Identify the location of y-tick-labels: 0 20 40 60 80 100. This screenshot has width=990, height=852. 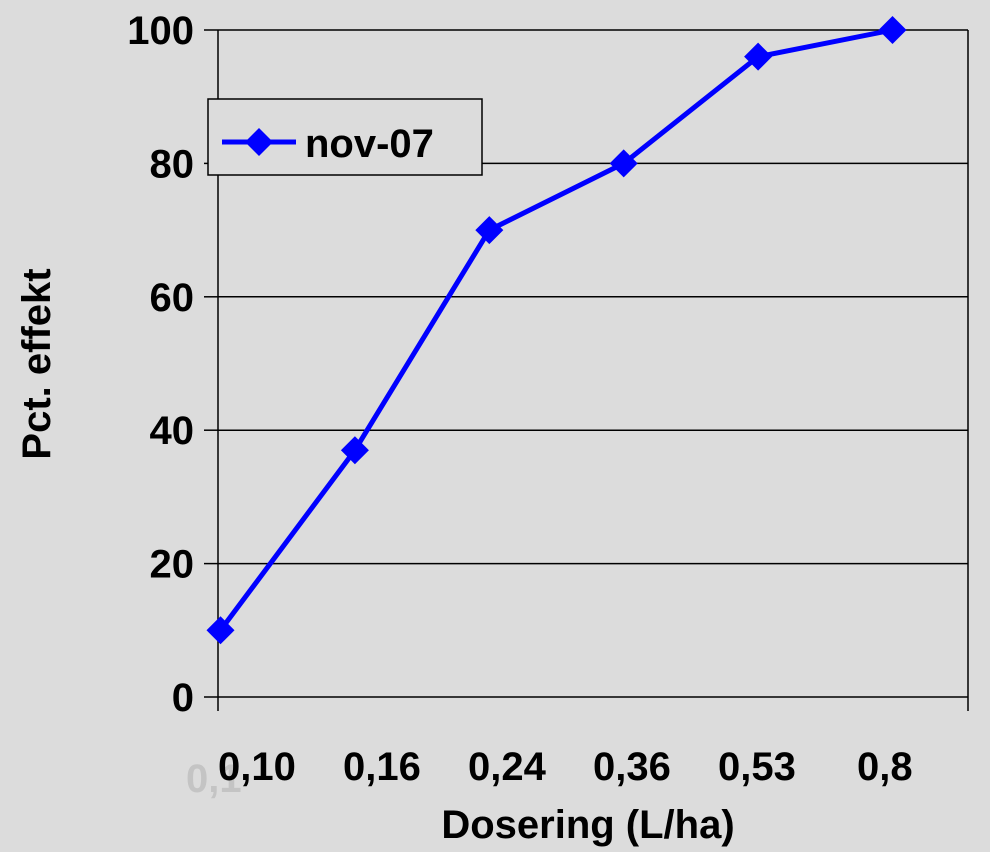
(160, 364).